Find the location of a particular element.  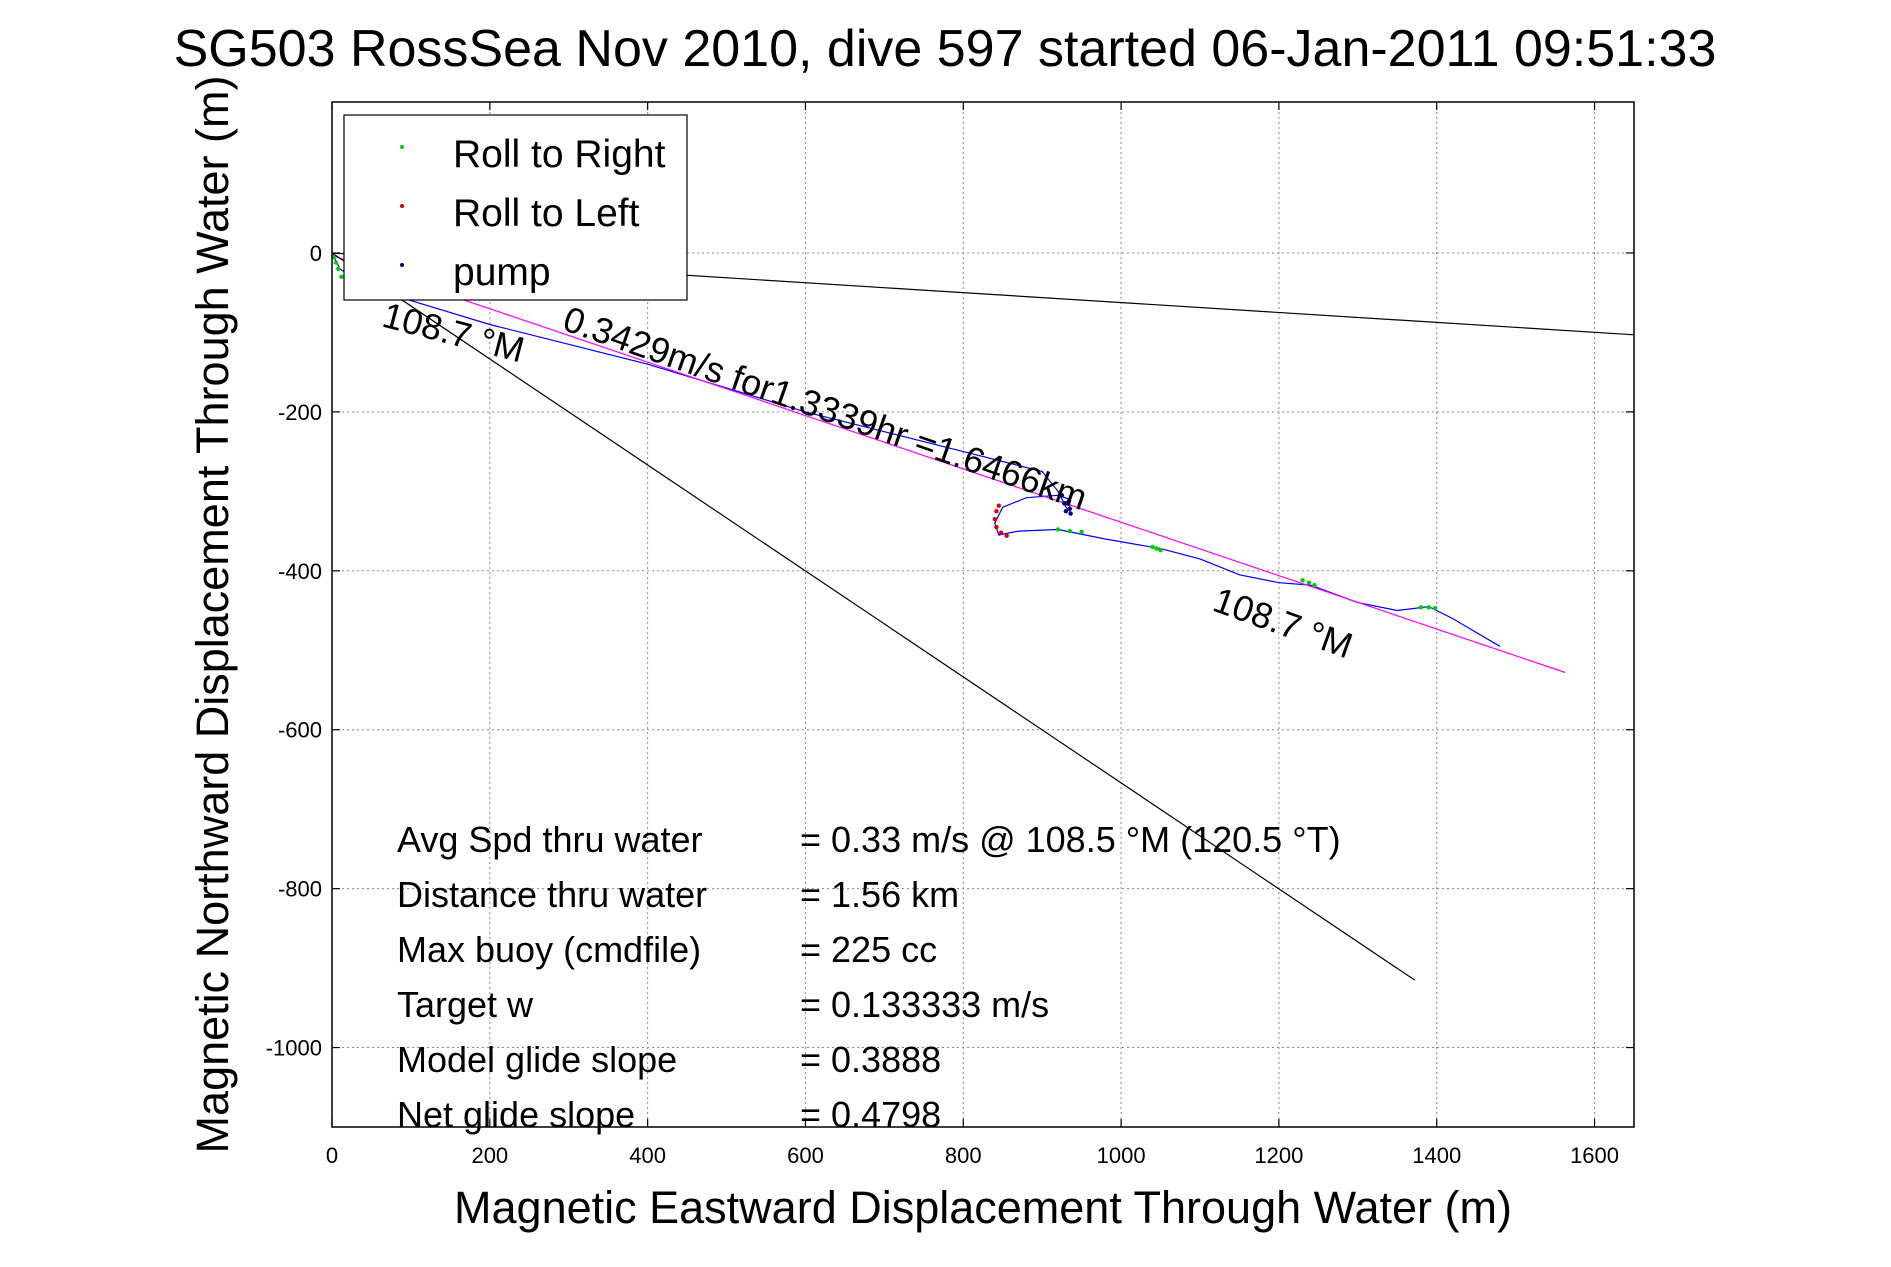

x-tick-label: 600 is located at coordinates (805, 1155).